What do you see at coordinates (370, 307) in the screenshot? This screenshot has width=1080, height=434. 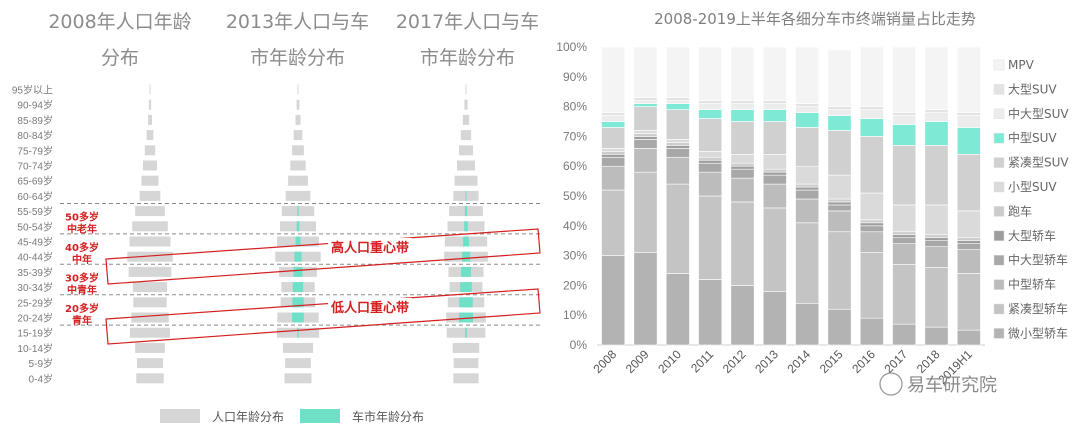 I see `low-center-band-label-bg` at bounding box center [370, 307].